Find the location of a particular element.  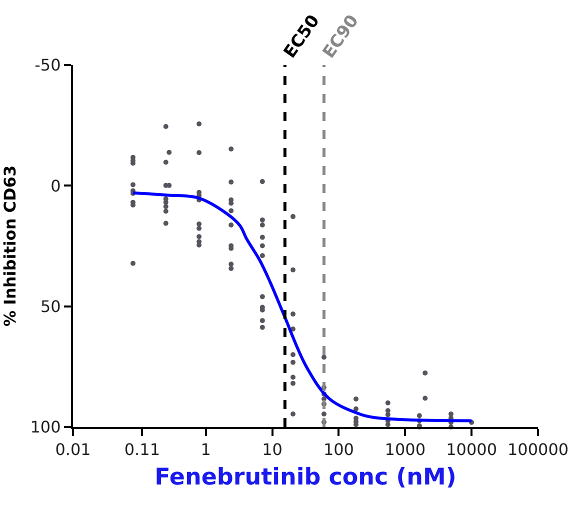

x-tick-label: 1 is located at coordinates (205, 450).